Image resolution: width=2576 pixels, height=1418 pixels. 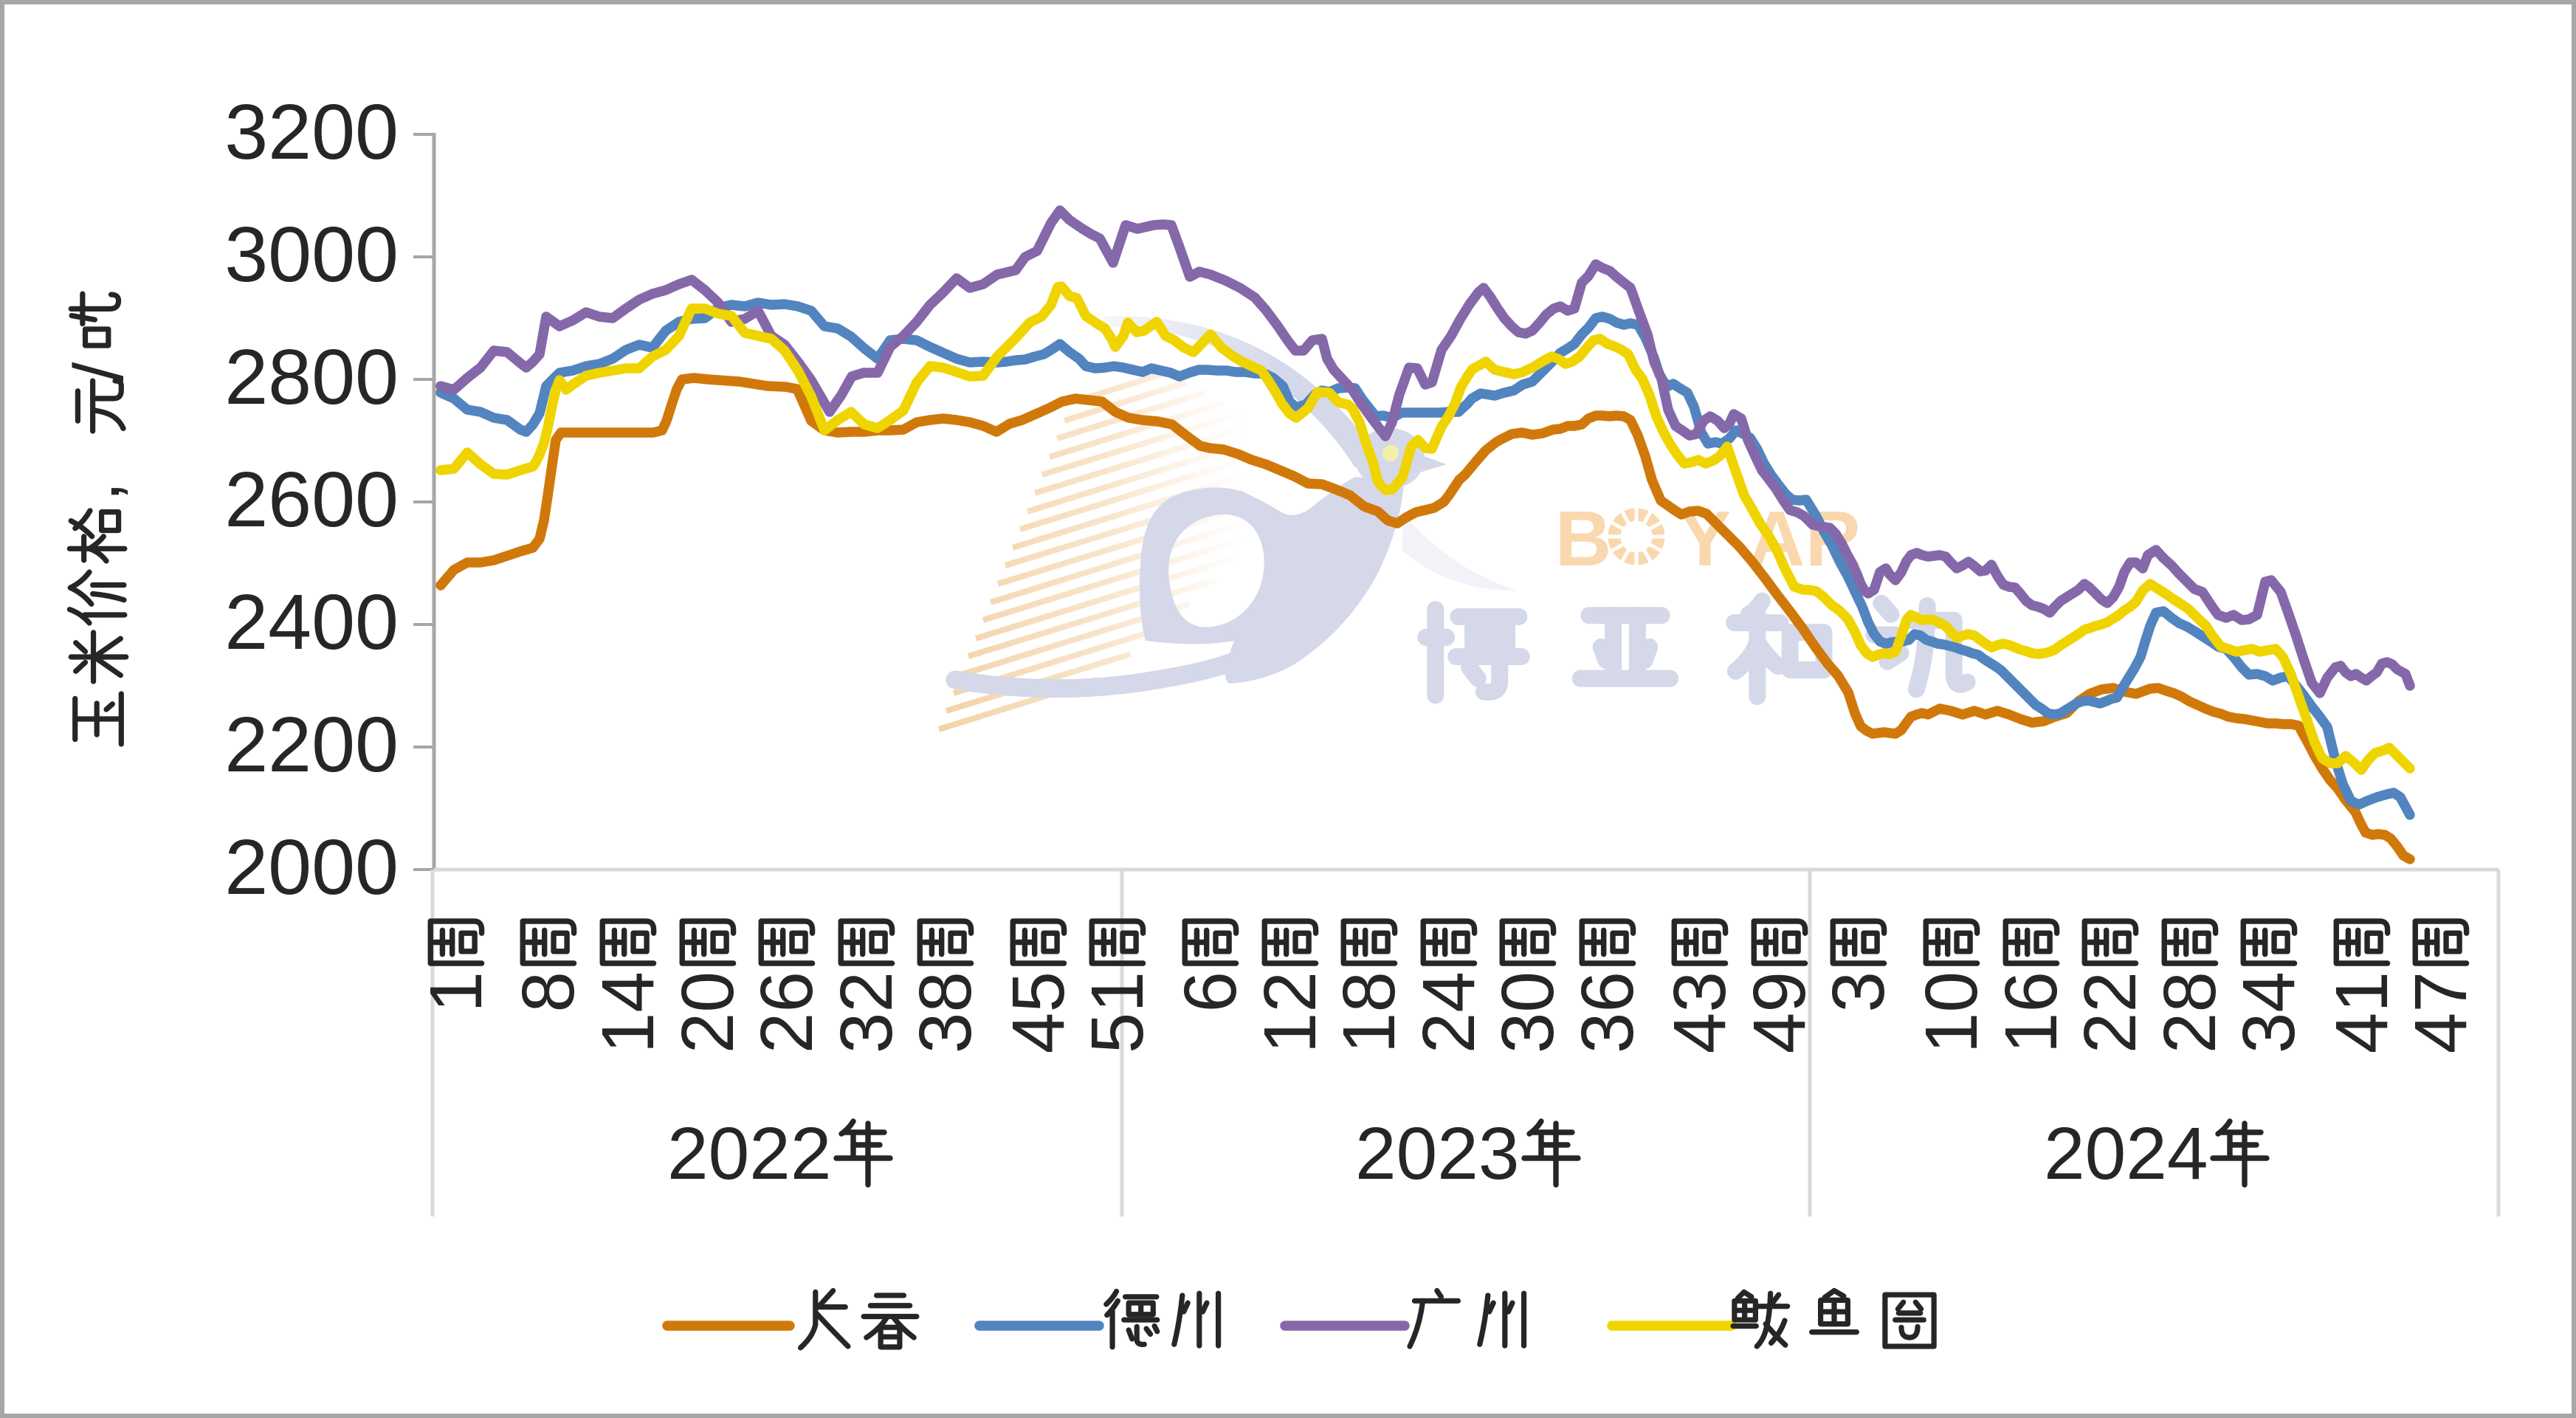 I want to click on svg-text: 2600, so click(x=312, y=499).